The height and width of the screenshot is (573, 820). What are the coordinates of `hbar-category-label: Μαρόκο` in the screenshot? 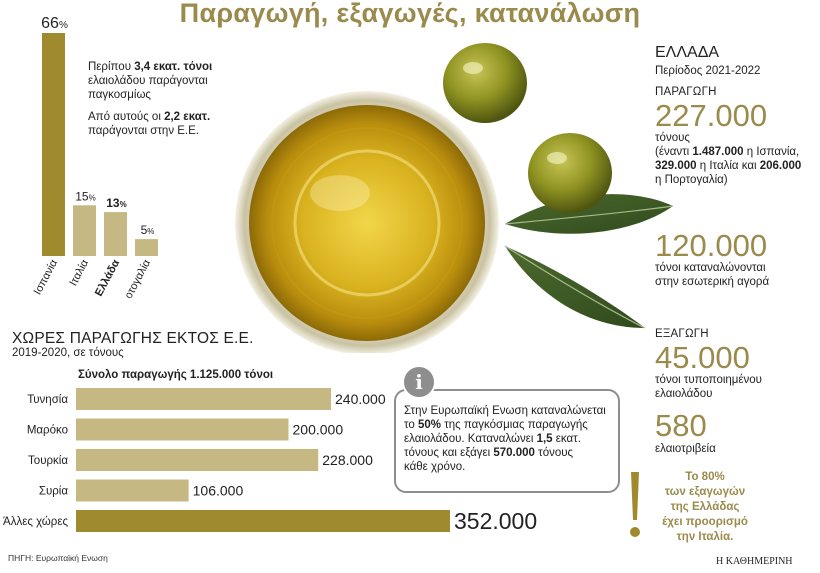 It's located at (47, 431).